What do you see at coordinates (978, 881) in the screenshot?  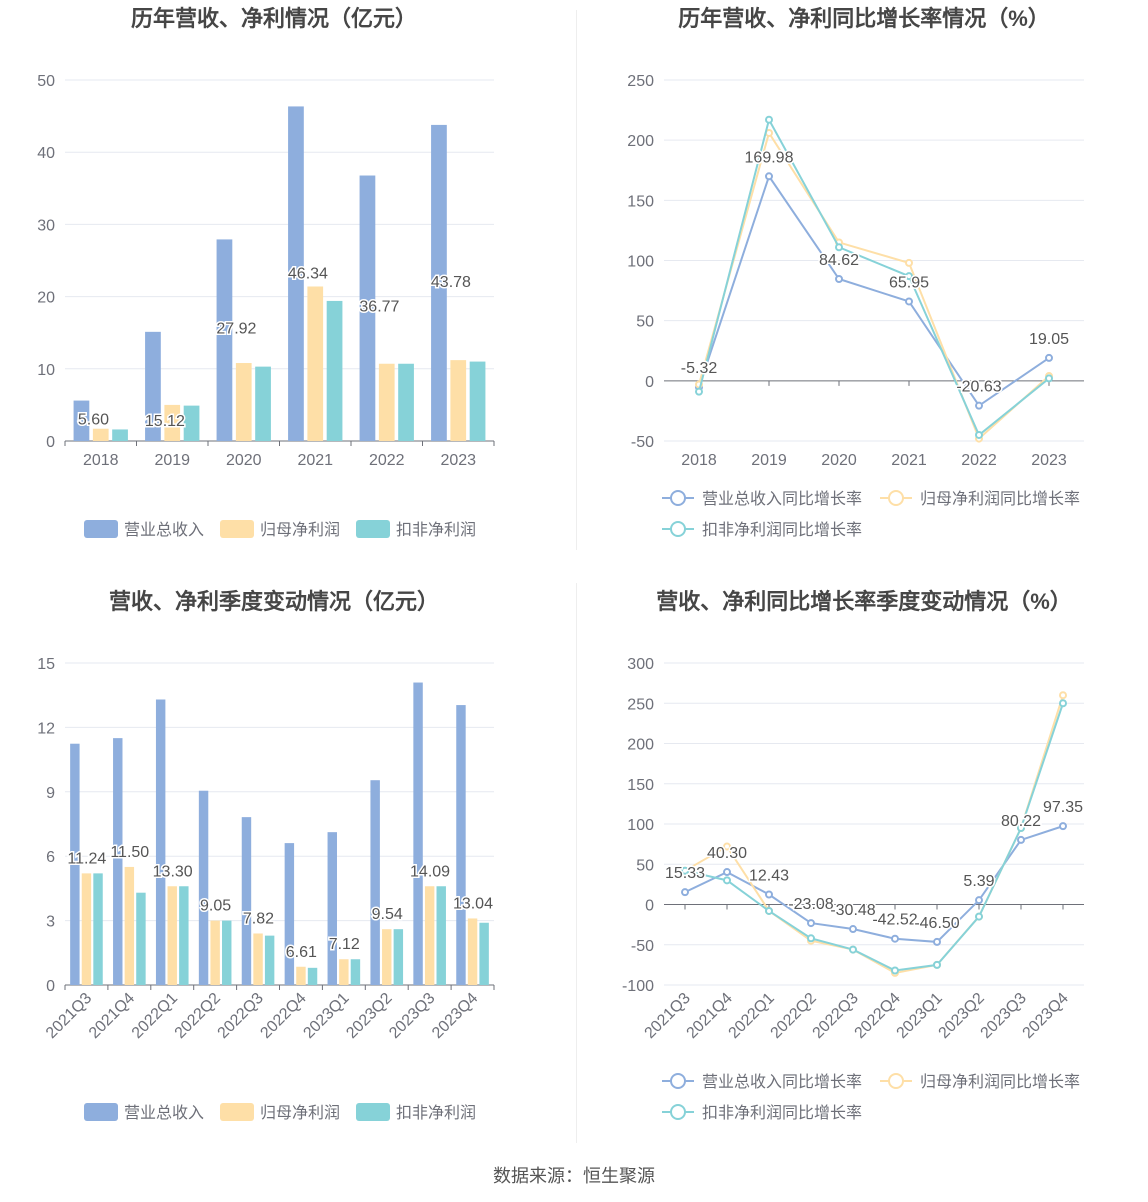 I see `line-data-label: 5.39` at bounding box center [978, 881].